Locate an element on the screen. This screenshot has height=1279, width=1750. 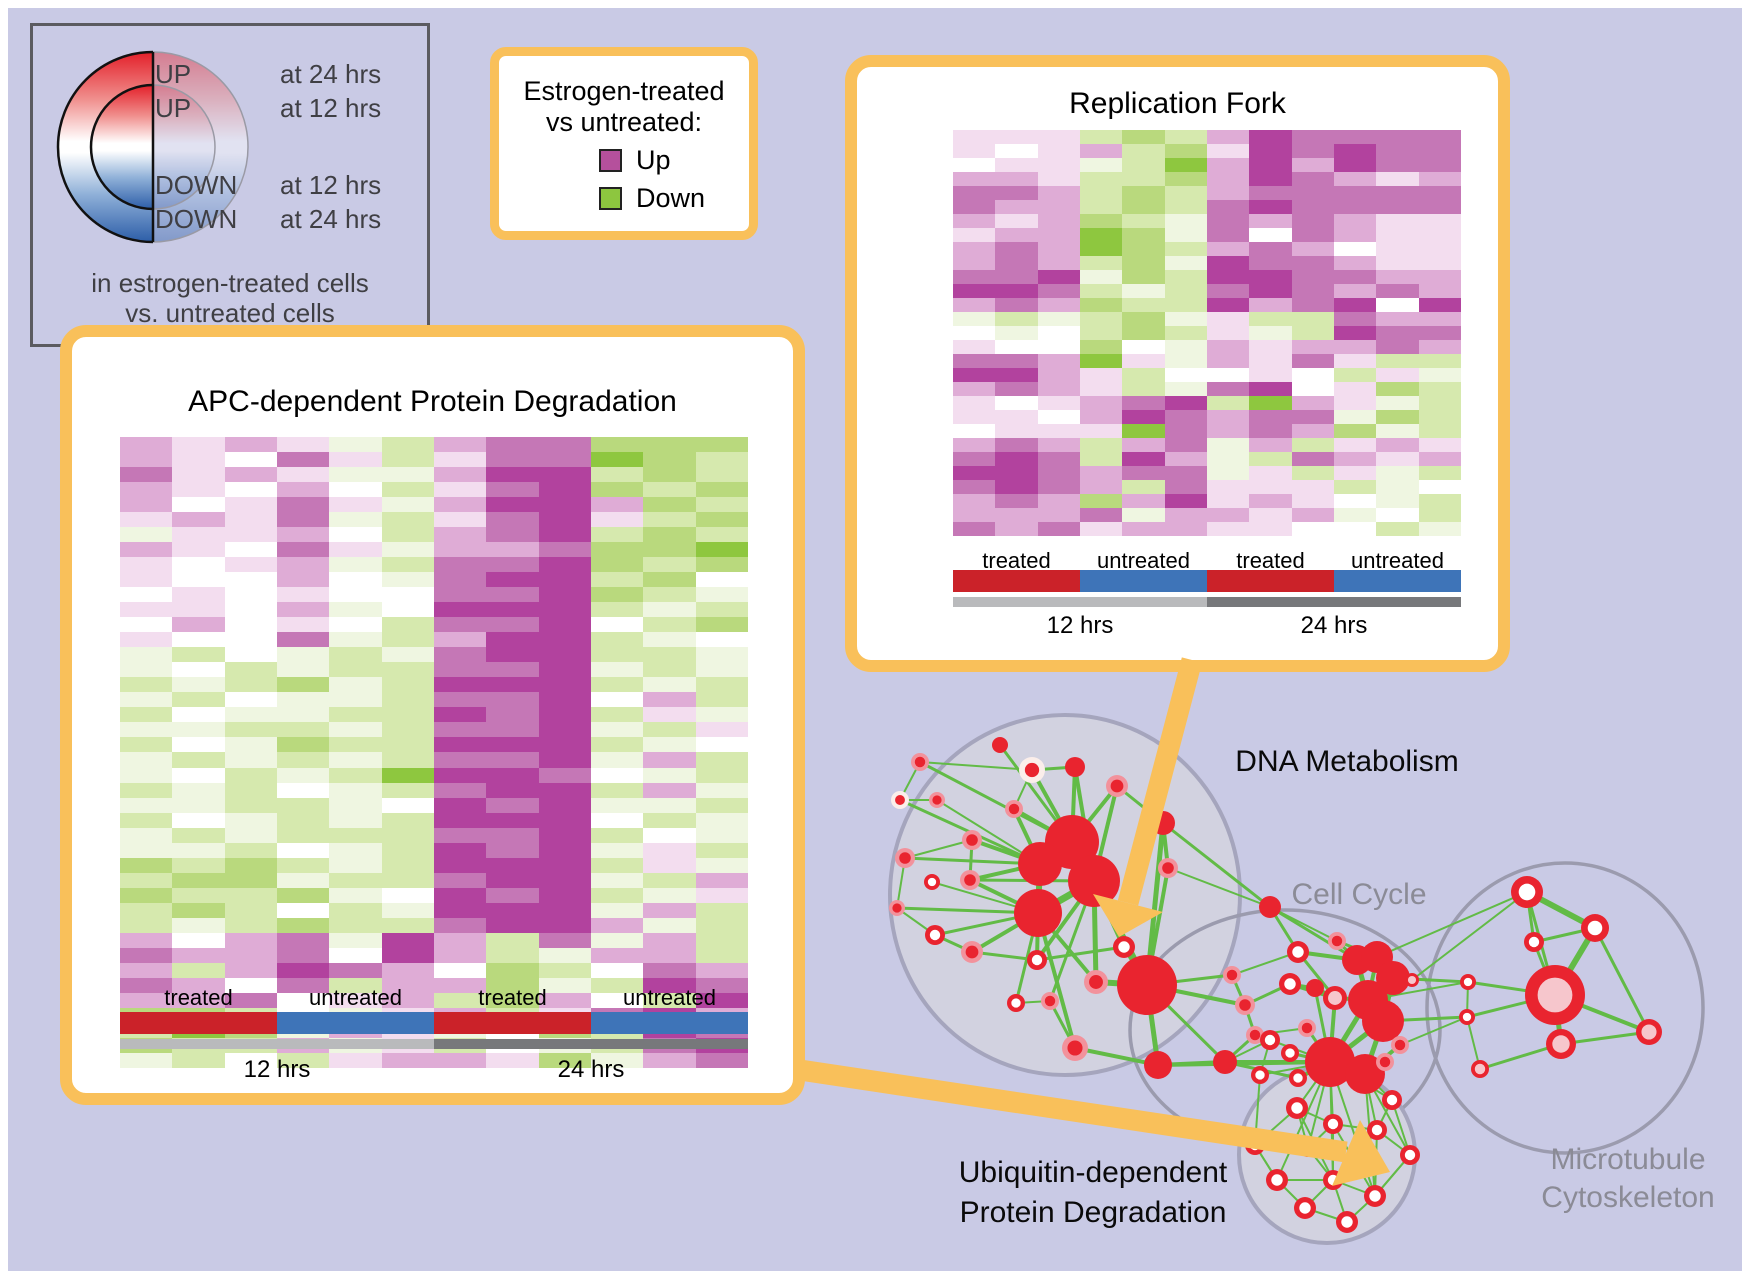
group-label: untreated is located at coordinates (1397, 560).